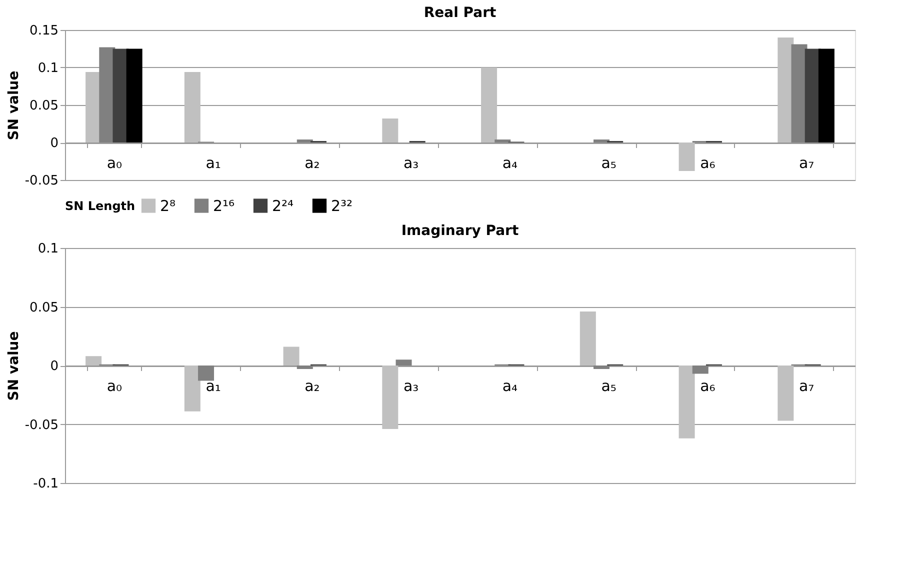 The height and width of the screenshot is (572, 900). Describe the element at coordinates (283, 205) in the screenshot. I see `legend-label: 2²⁴` at that location.